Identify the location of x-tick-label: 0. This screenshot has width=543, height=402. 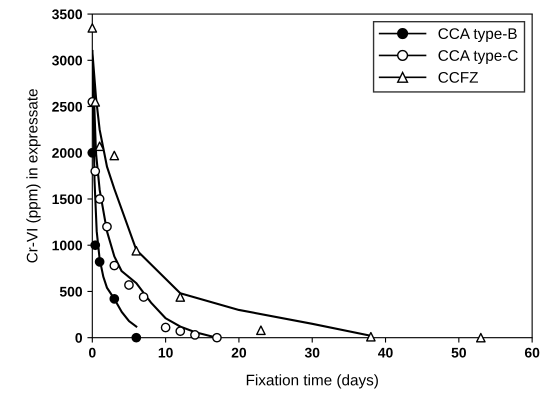
(92, 353).